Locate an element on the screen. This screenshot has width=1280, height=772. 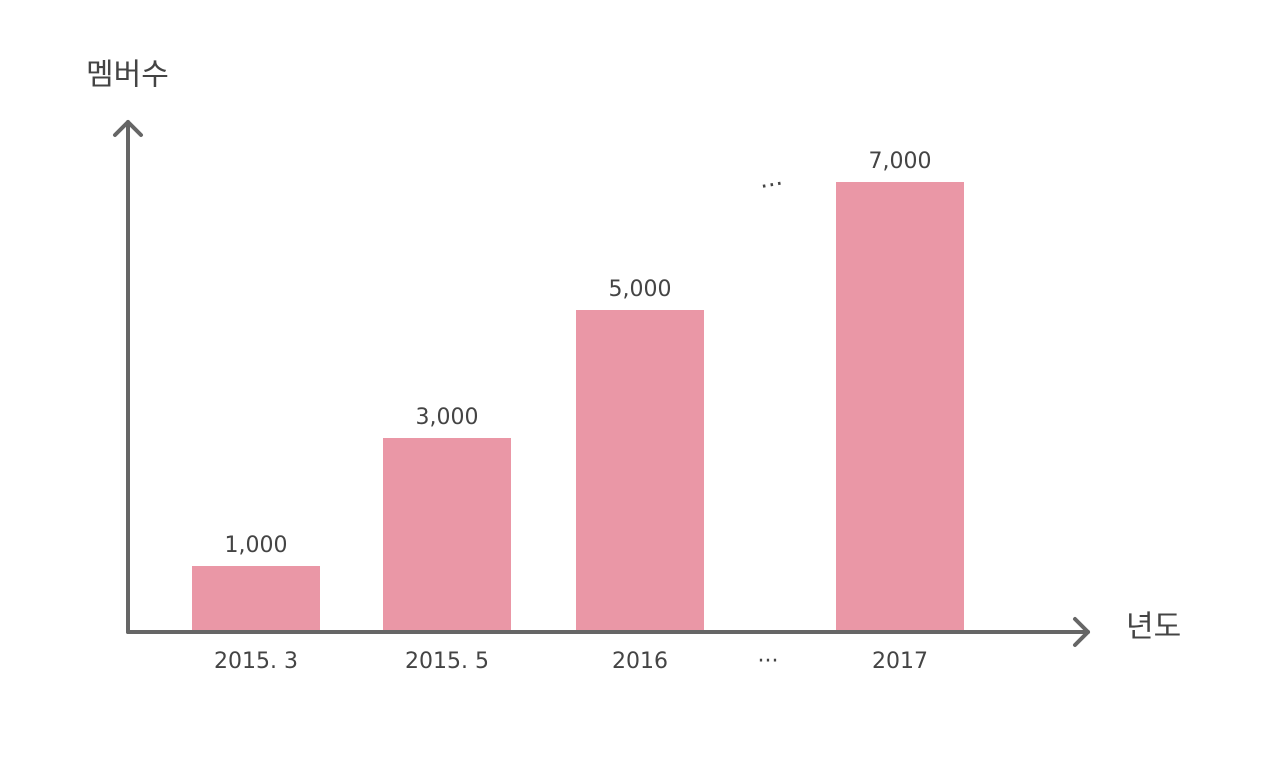
value-label: 3,000 is located at coordinates (447, 417).